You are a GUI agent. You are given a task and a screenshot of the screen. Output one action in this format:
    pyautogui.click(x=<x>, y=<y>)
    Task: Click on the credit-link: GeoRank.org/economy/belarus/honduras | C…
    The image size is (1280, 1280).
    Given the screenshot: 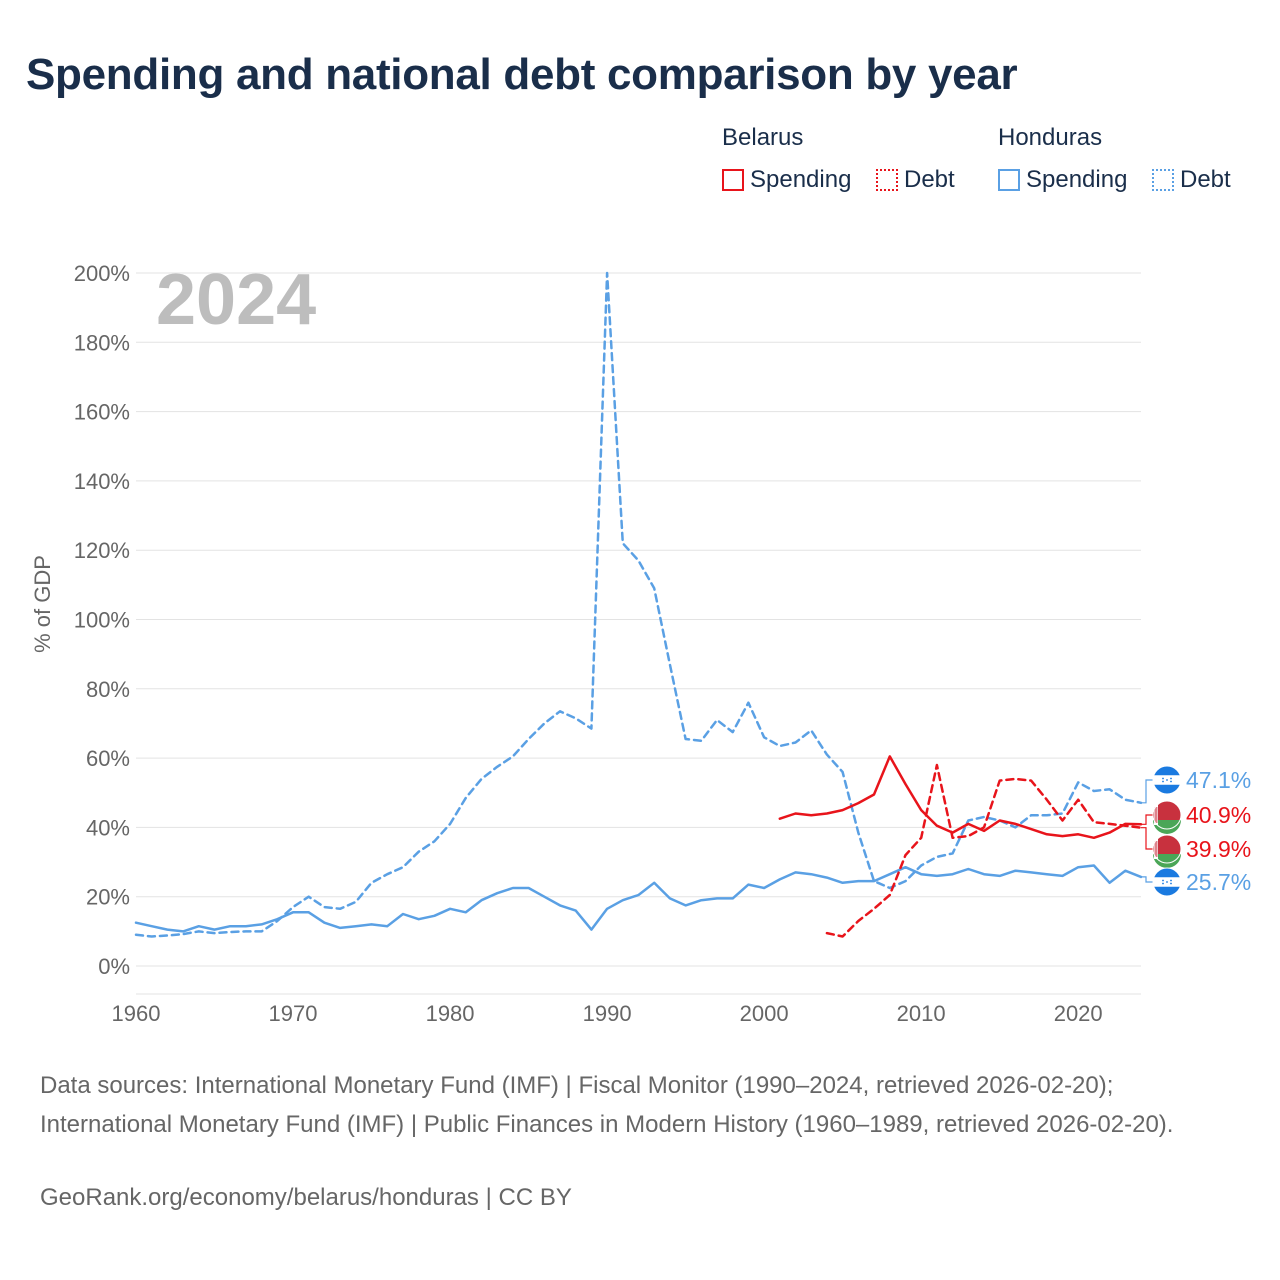 What is the action you would take?
    pyautogui.click(x=306, y=1197)
    